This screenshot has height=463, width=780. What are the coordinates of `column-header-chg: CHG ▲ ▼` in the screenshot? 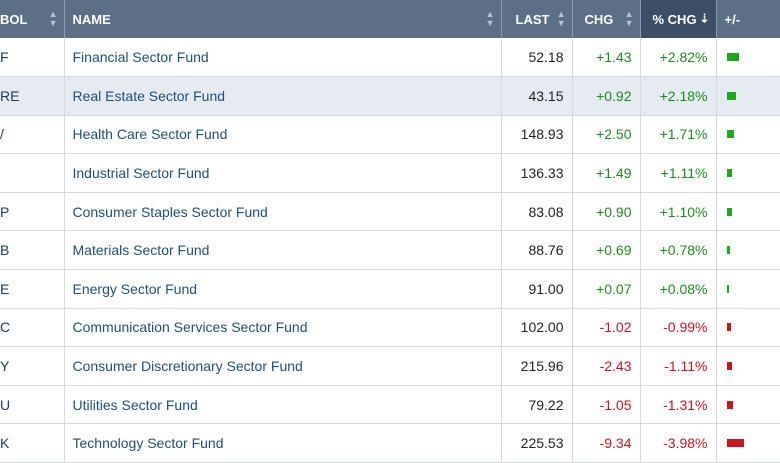 It's located at (606, 19).